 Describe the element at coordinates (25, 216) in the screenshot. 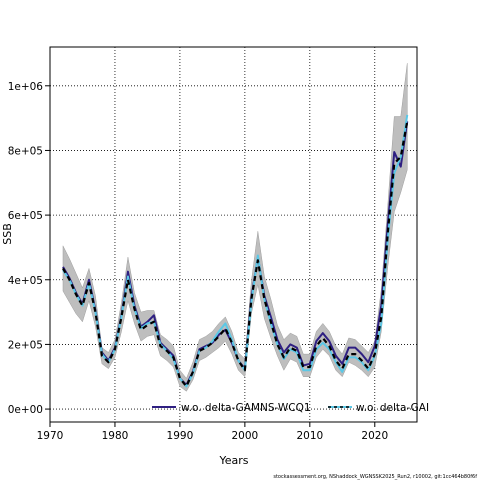

I see `y-tick-label: 6e+05` at that location.